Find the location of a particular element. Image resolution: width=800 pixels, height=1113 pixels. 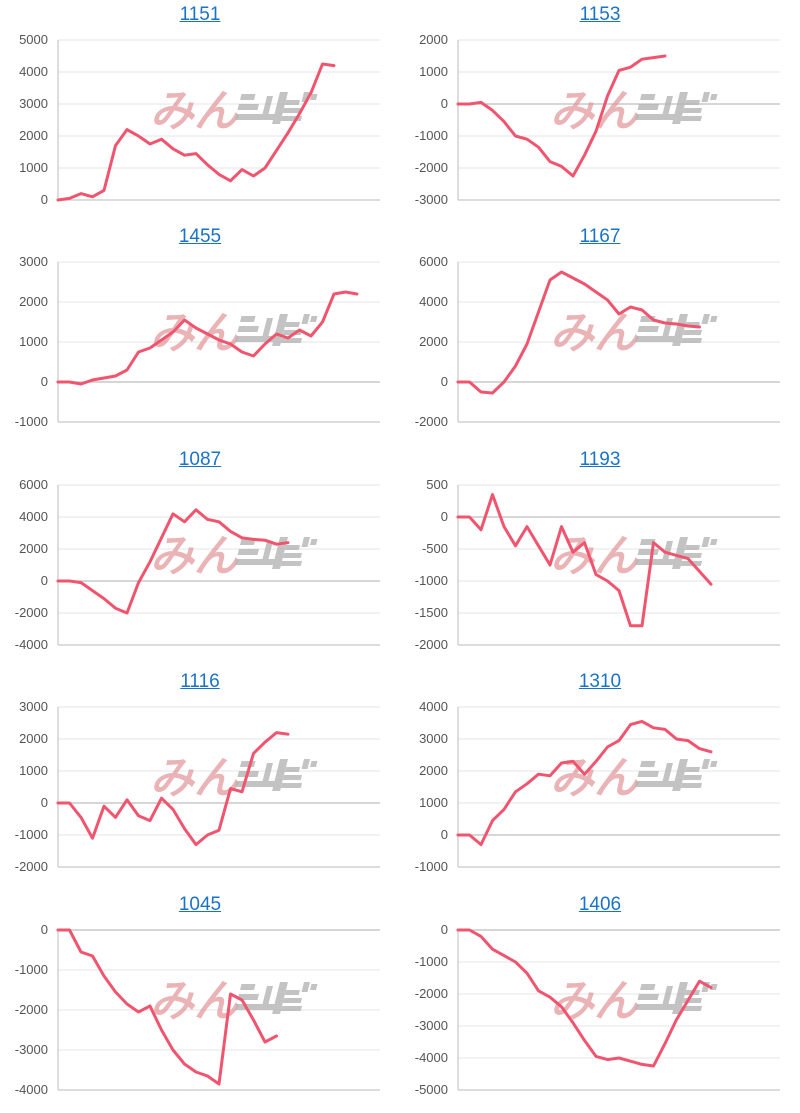

y-tick-label: 500 is located at coordinates (437, 484).